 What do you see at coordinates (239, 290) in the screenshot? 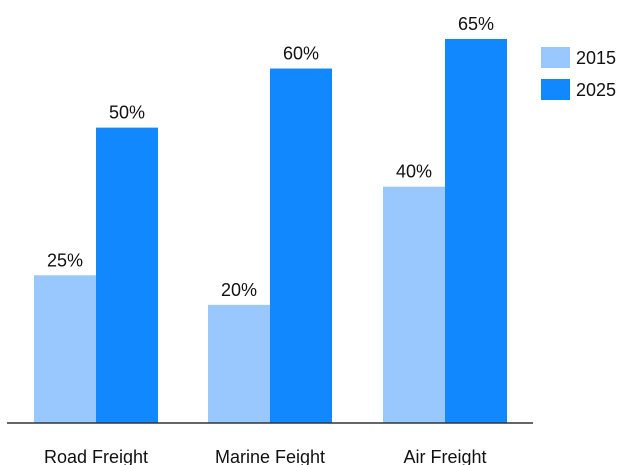
I see `value-label-2015-1: 20%` at bounding box center [239, 290].